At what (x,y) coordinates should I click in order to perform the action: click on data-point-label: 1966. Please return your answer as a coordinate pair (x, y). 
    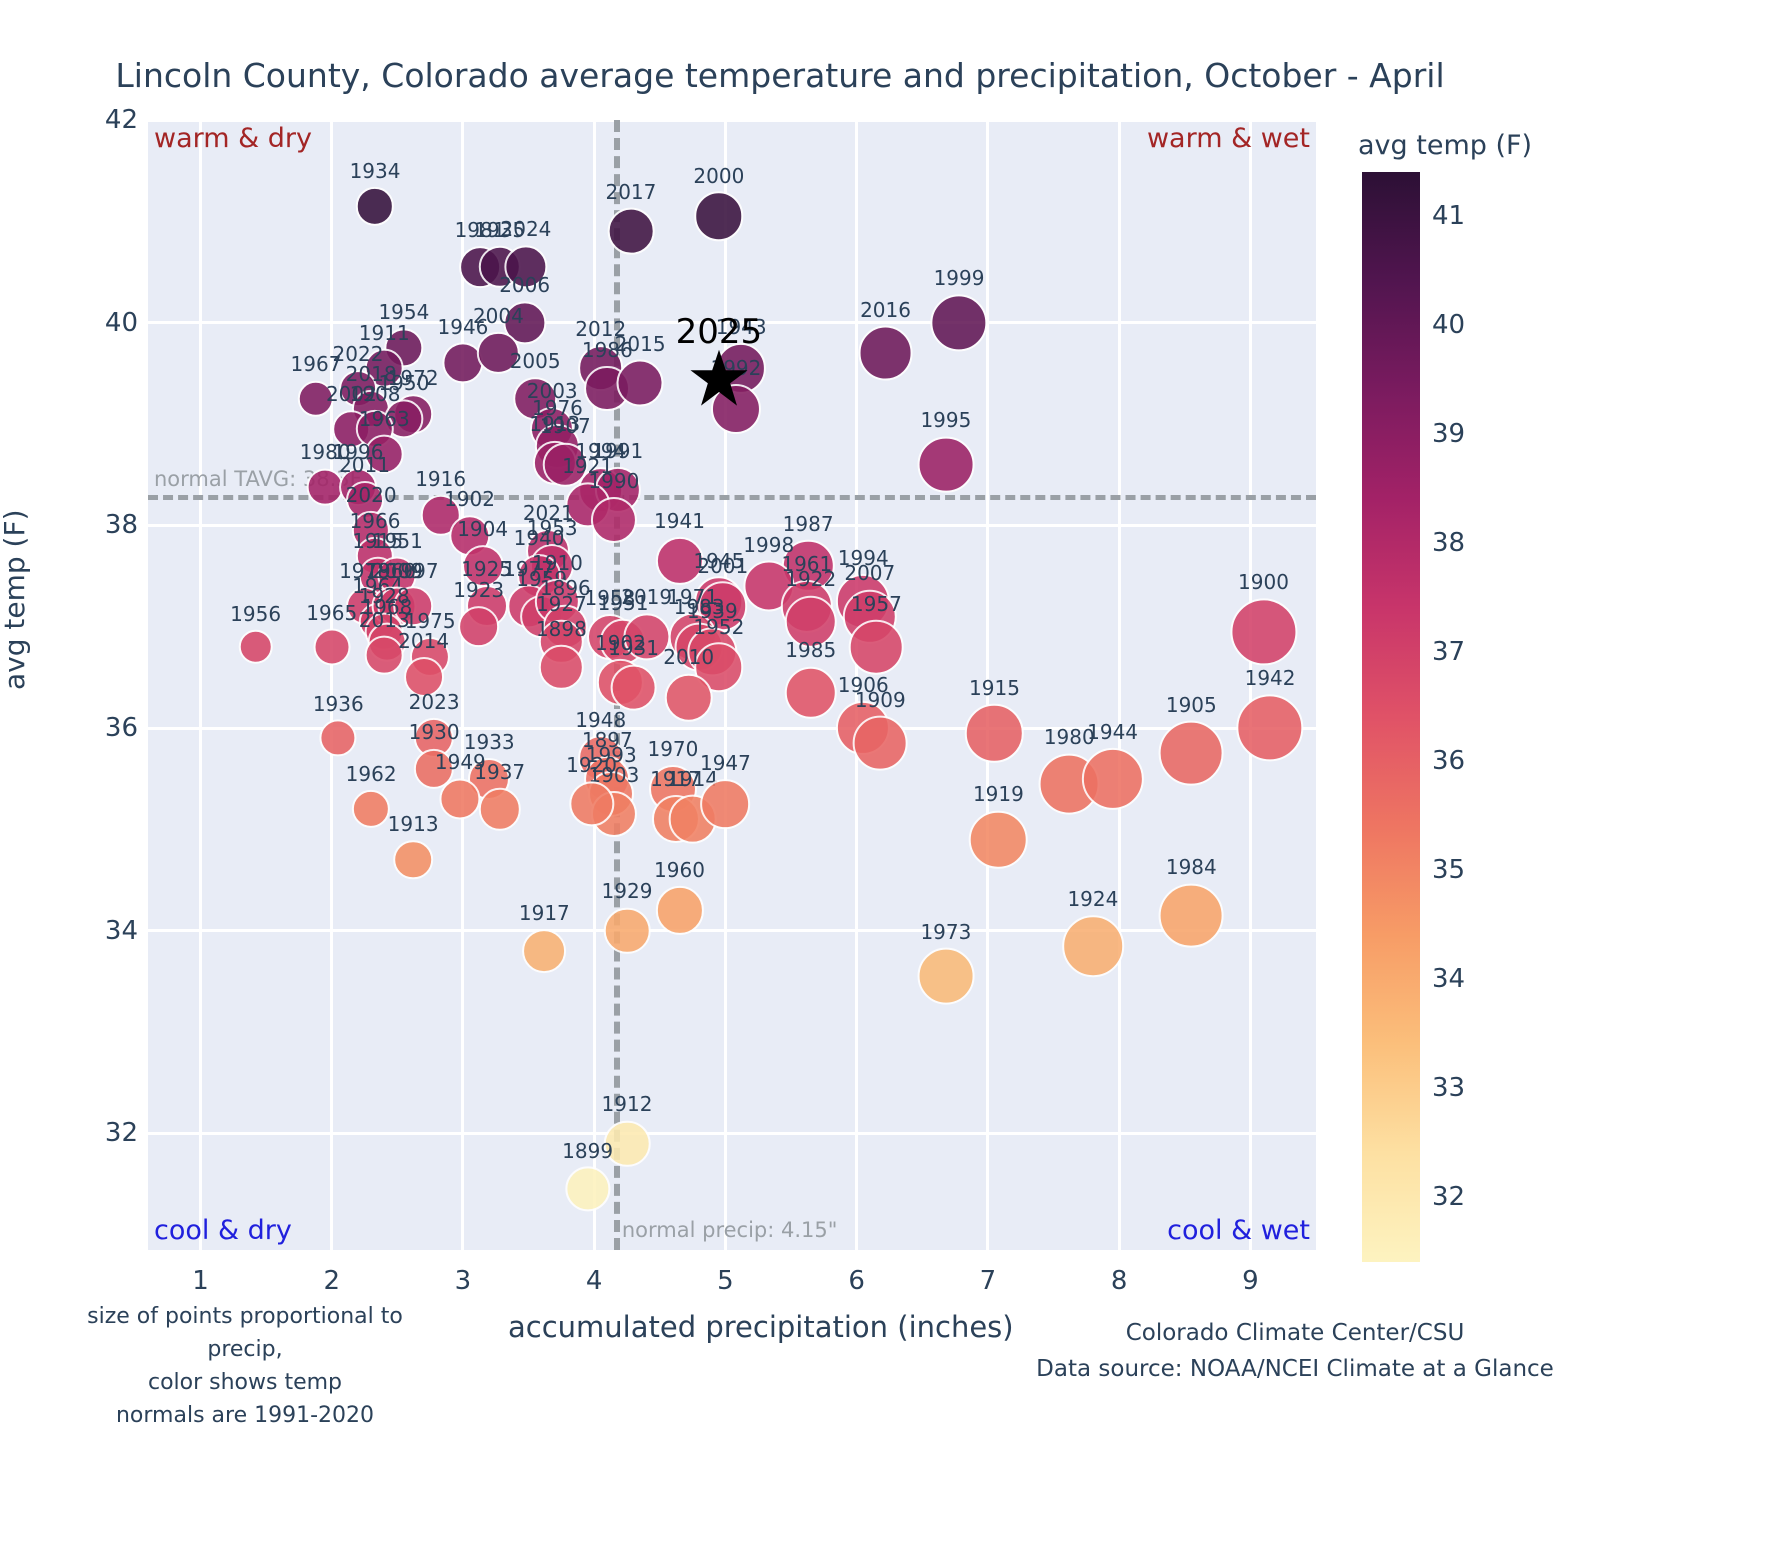
    Looking at the image, I should click on (375, 520).